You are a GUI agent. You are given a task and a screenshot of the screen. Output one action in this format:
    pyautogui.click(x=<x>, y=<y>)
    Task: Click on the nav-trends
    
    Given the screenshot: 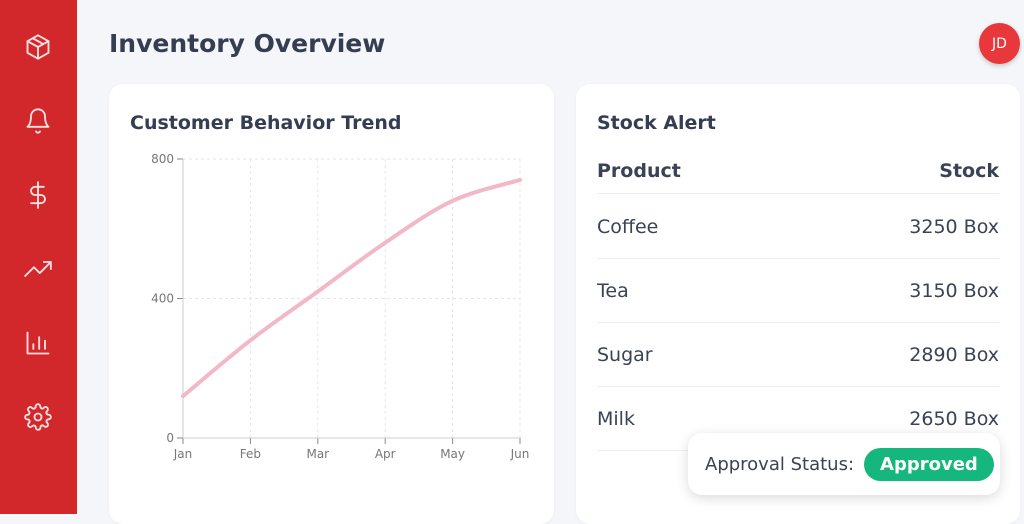 What is the action you would take?
    pyautogui.click(x=38, y=269)
    